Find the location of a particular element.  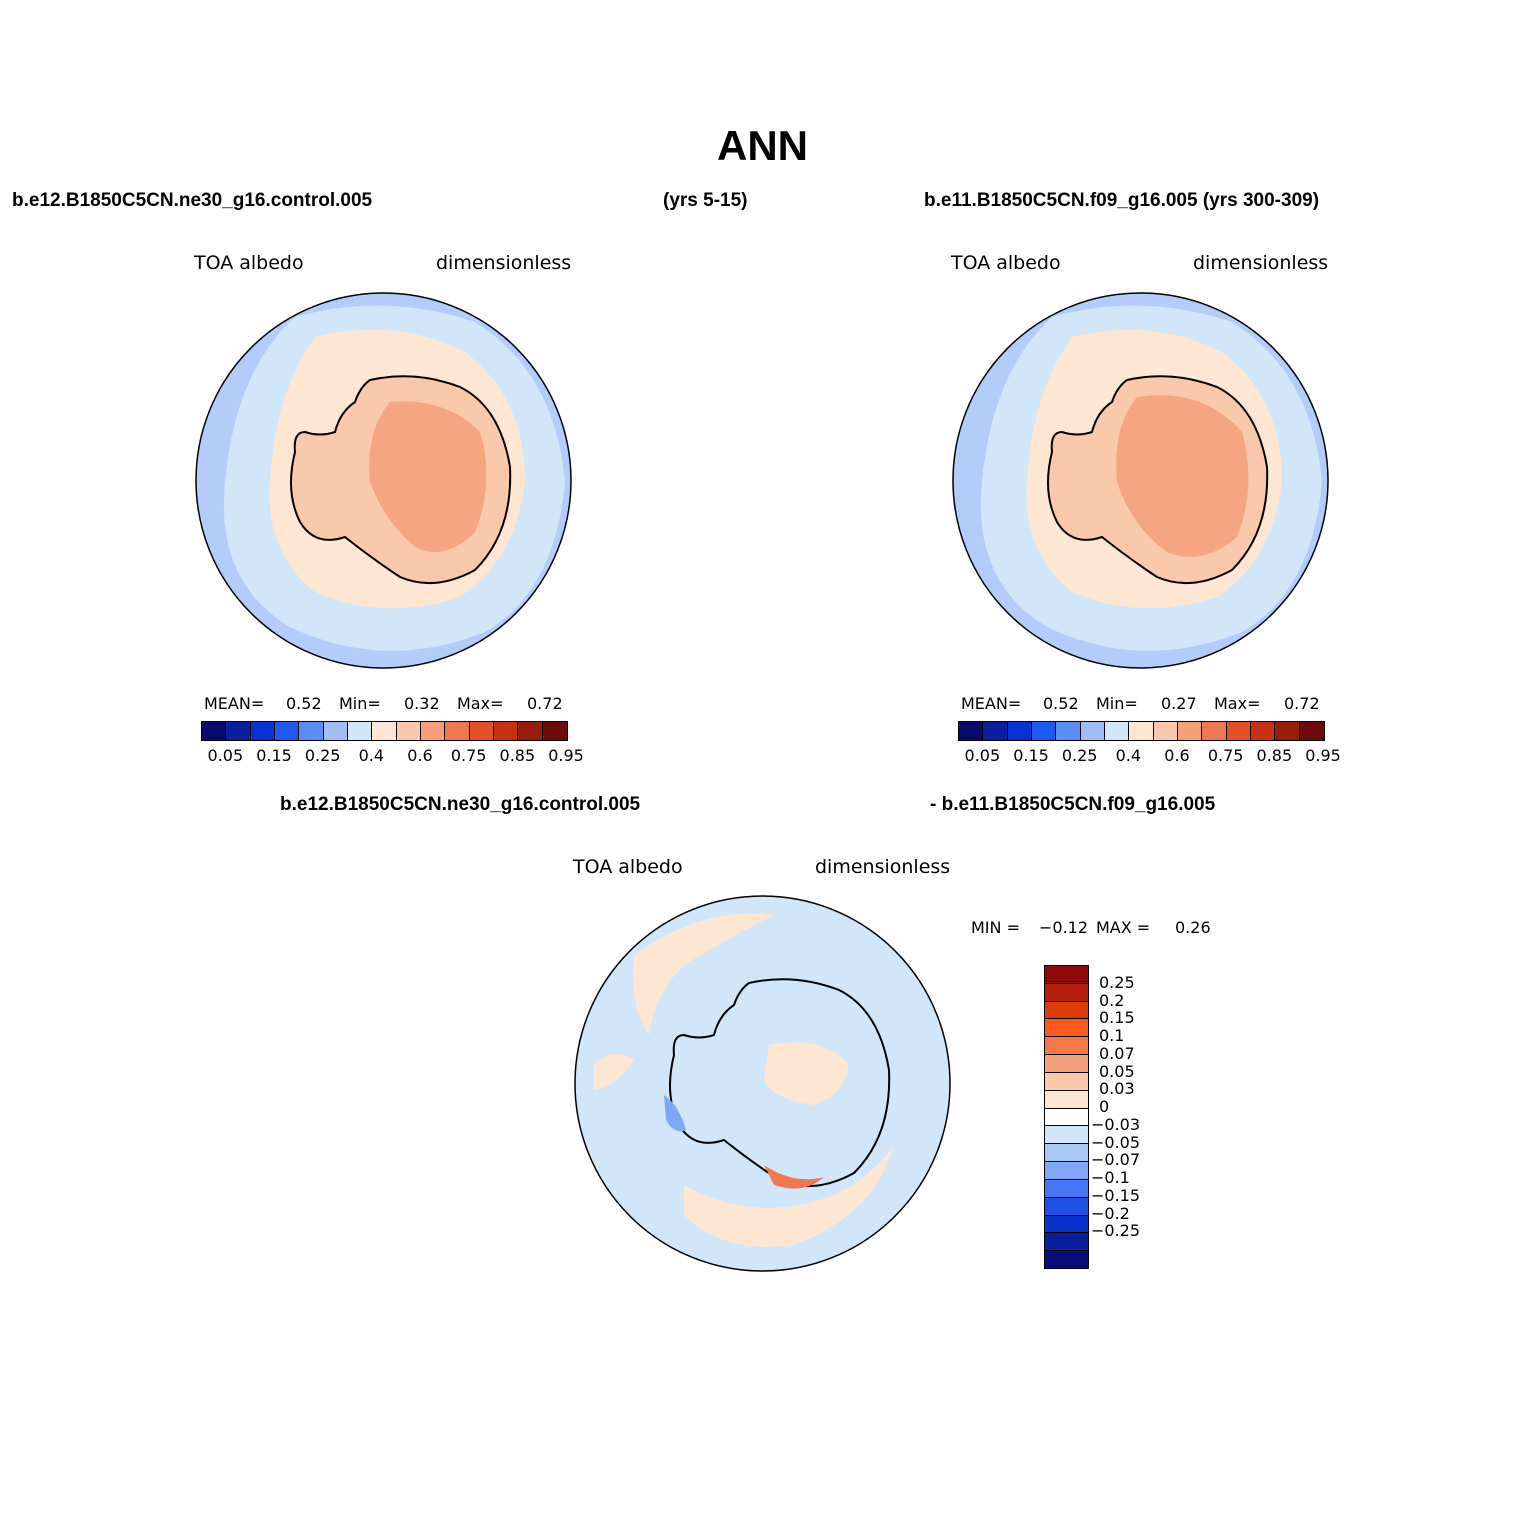

diff-map is located at coordinates (762, 1083).